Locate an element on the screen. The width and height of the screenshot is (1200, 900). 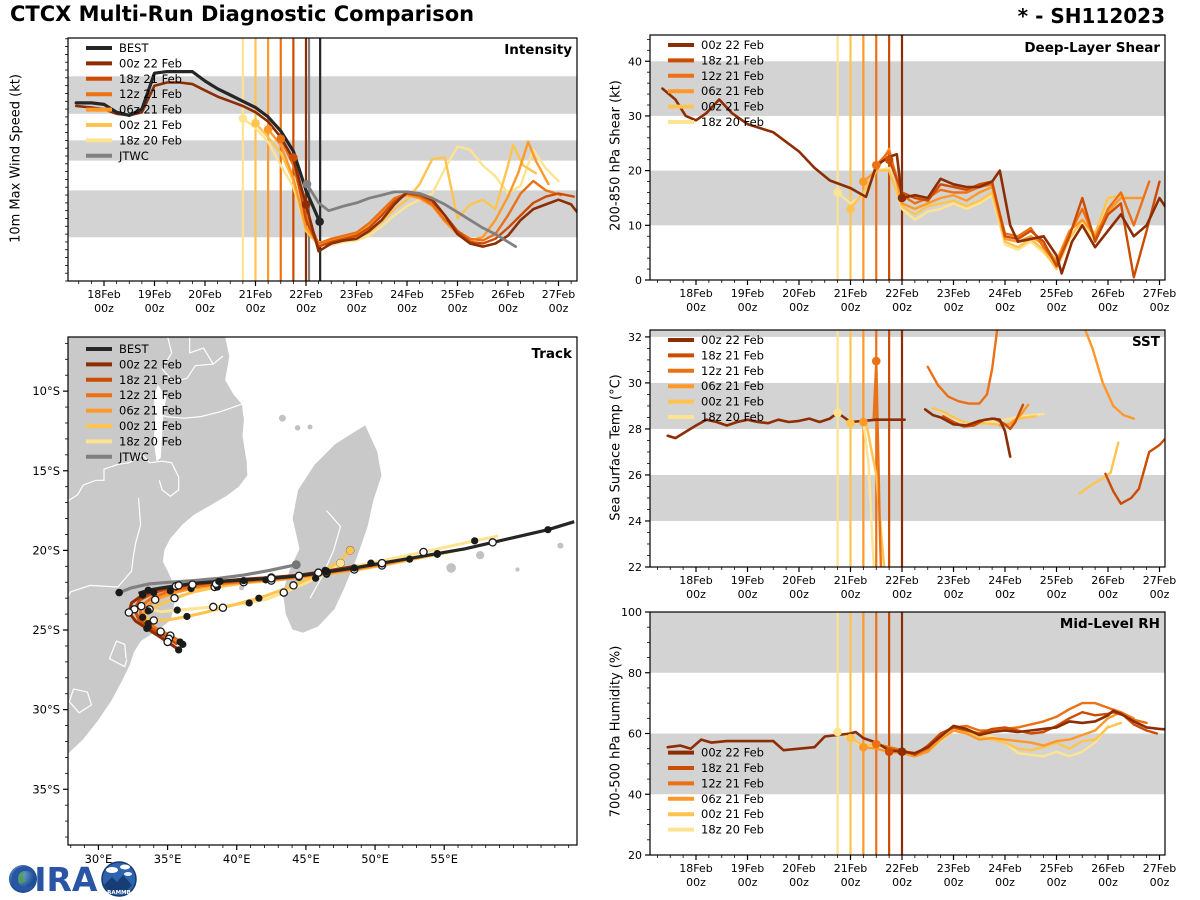
shear-series is located at coordinates (913, 183).